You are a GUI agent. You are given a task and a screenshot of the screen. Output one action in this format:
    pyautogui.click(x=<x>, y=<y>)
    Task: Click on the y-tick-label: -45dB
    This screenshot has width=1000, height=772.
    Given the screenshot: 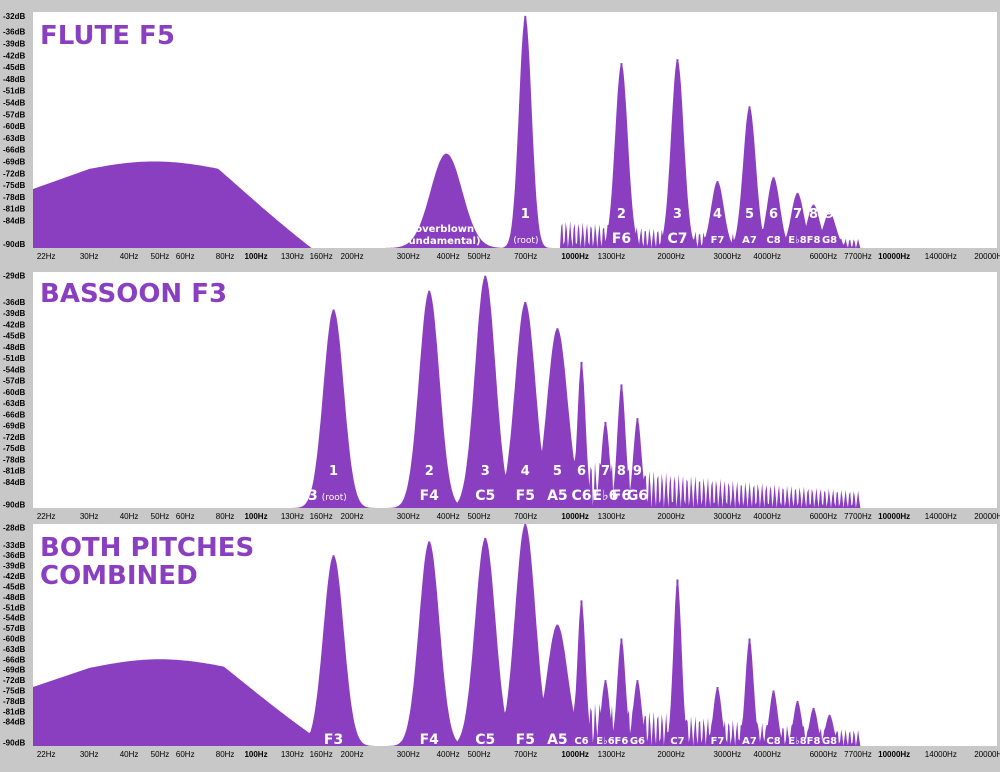 What is the action you would take?
    pyautogui.click(x=14, y=67)
    